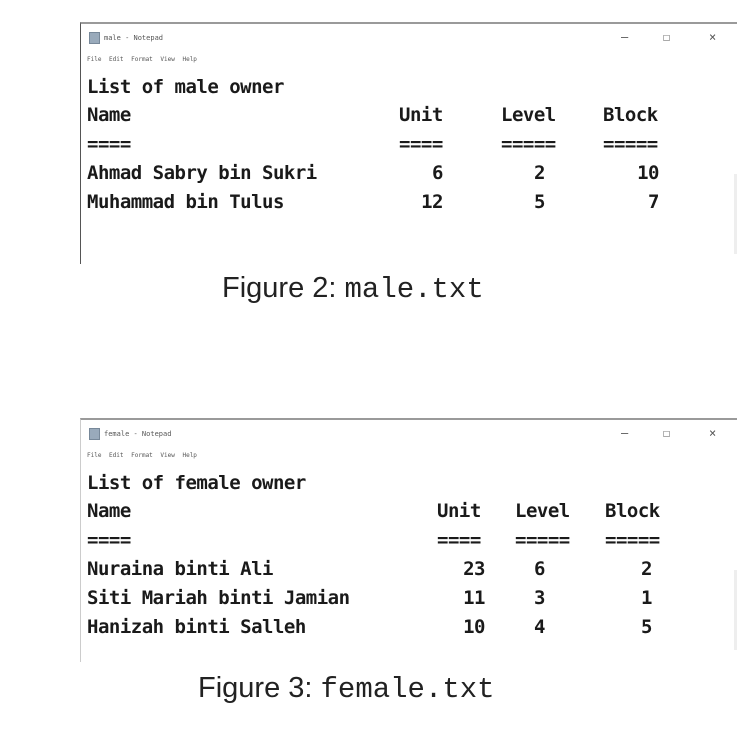 The height and width of the screenshot is (733, 749). Describe the element at coordinates (646, 598) in the screenshot. I see `block-cell: 1` at that location.